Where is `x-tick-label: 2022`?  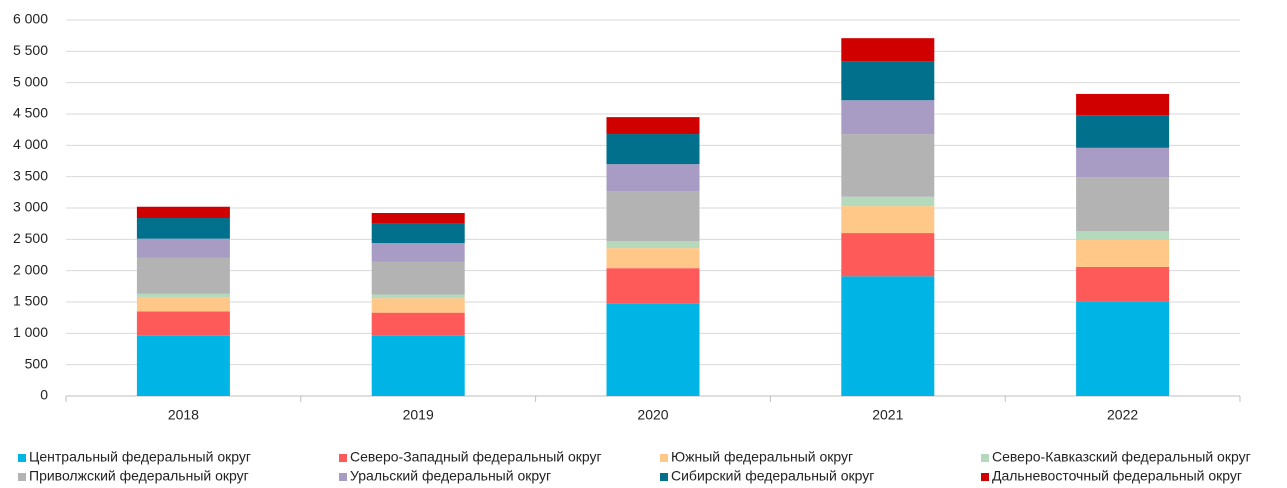 x-tick-label: 2022 is located at coordinates (1122, 415).